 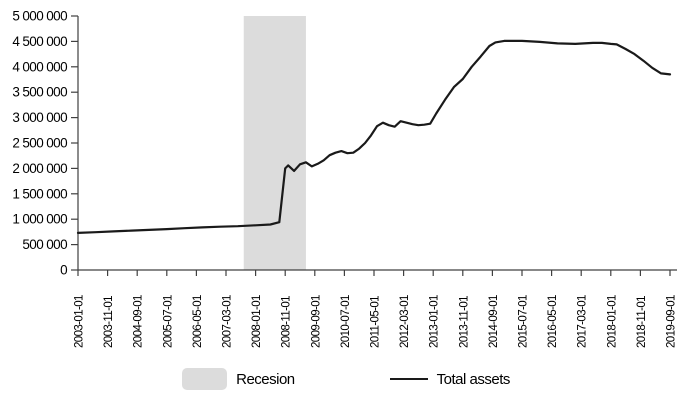 What do you see at coordinates (464, 322) in the screenshot?
I see `svg-text: 2013-11-01` at bounding box center [464, 322].